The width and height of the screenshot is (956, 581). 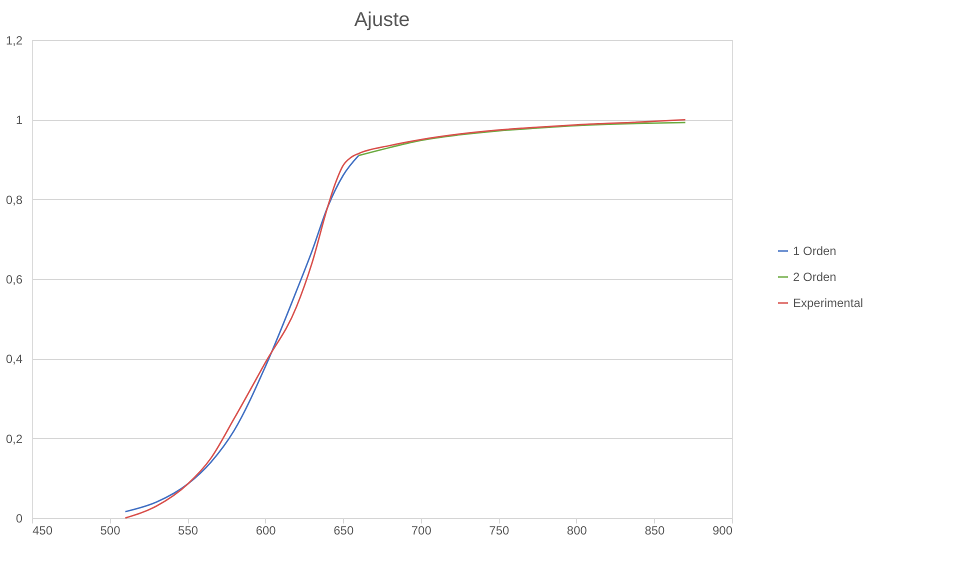 I want to click on y-tick-label: 0,4, so click(x=14, y=359).